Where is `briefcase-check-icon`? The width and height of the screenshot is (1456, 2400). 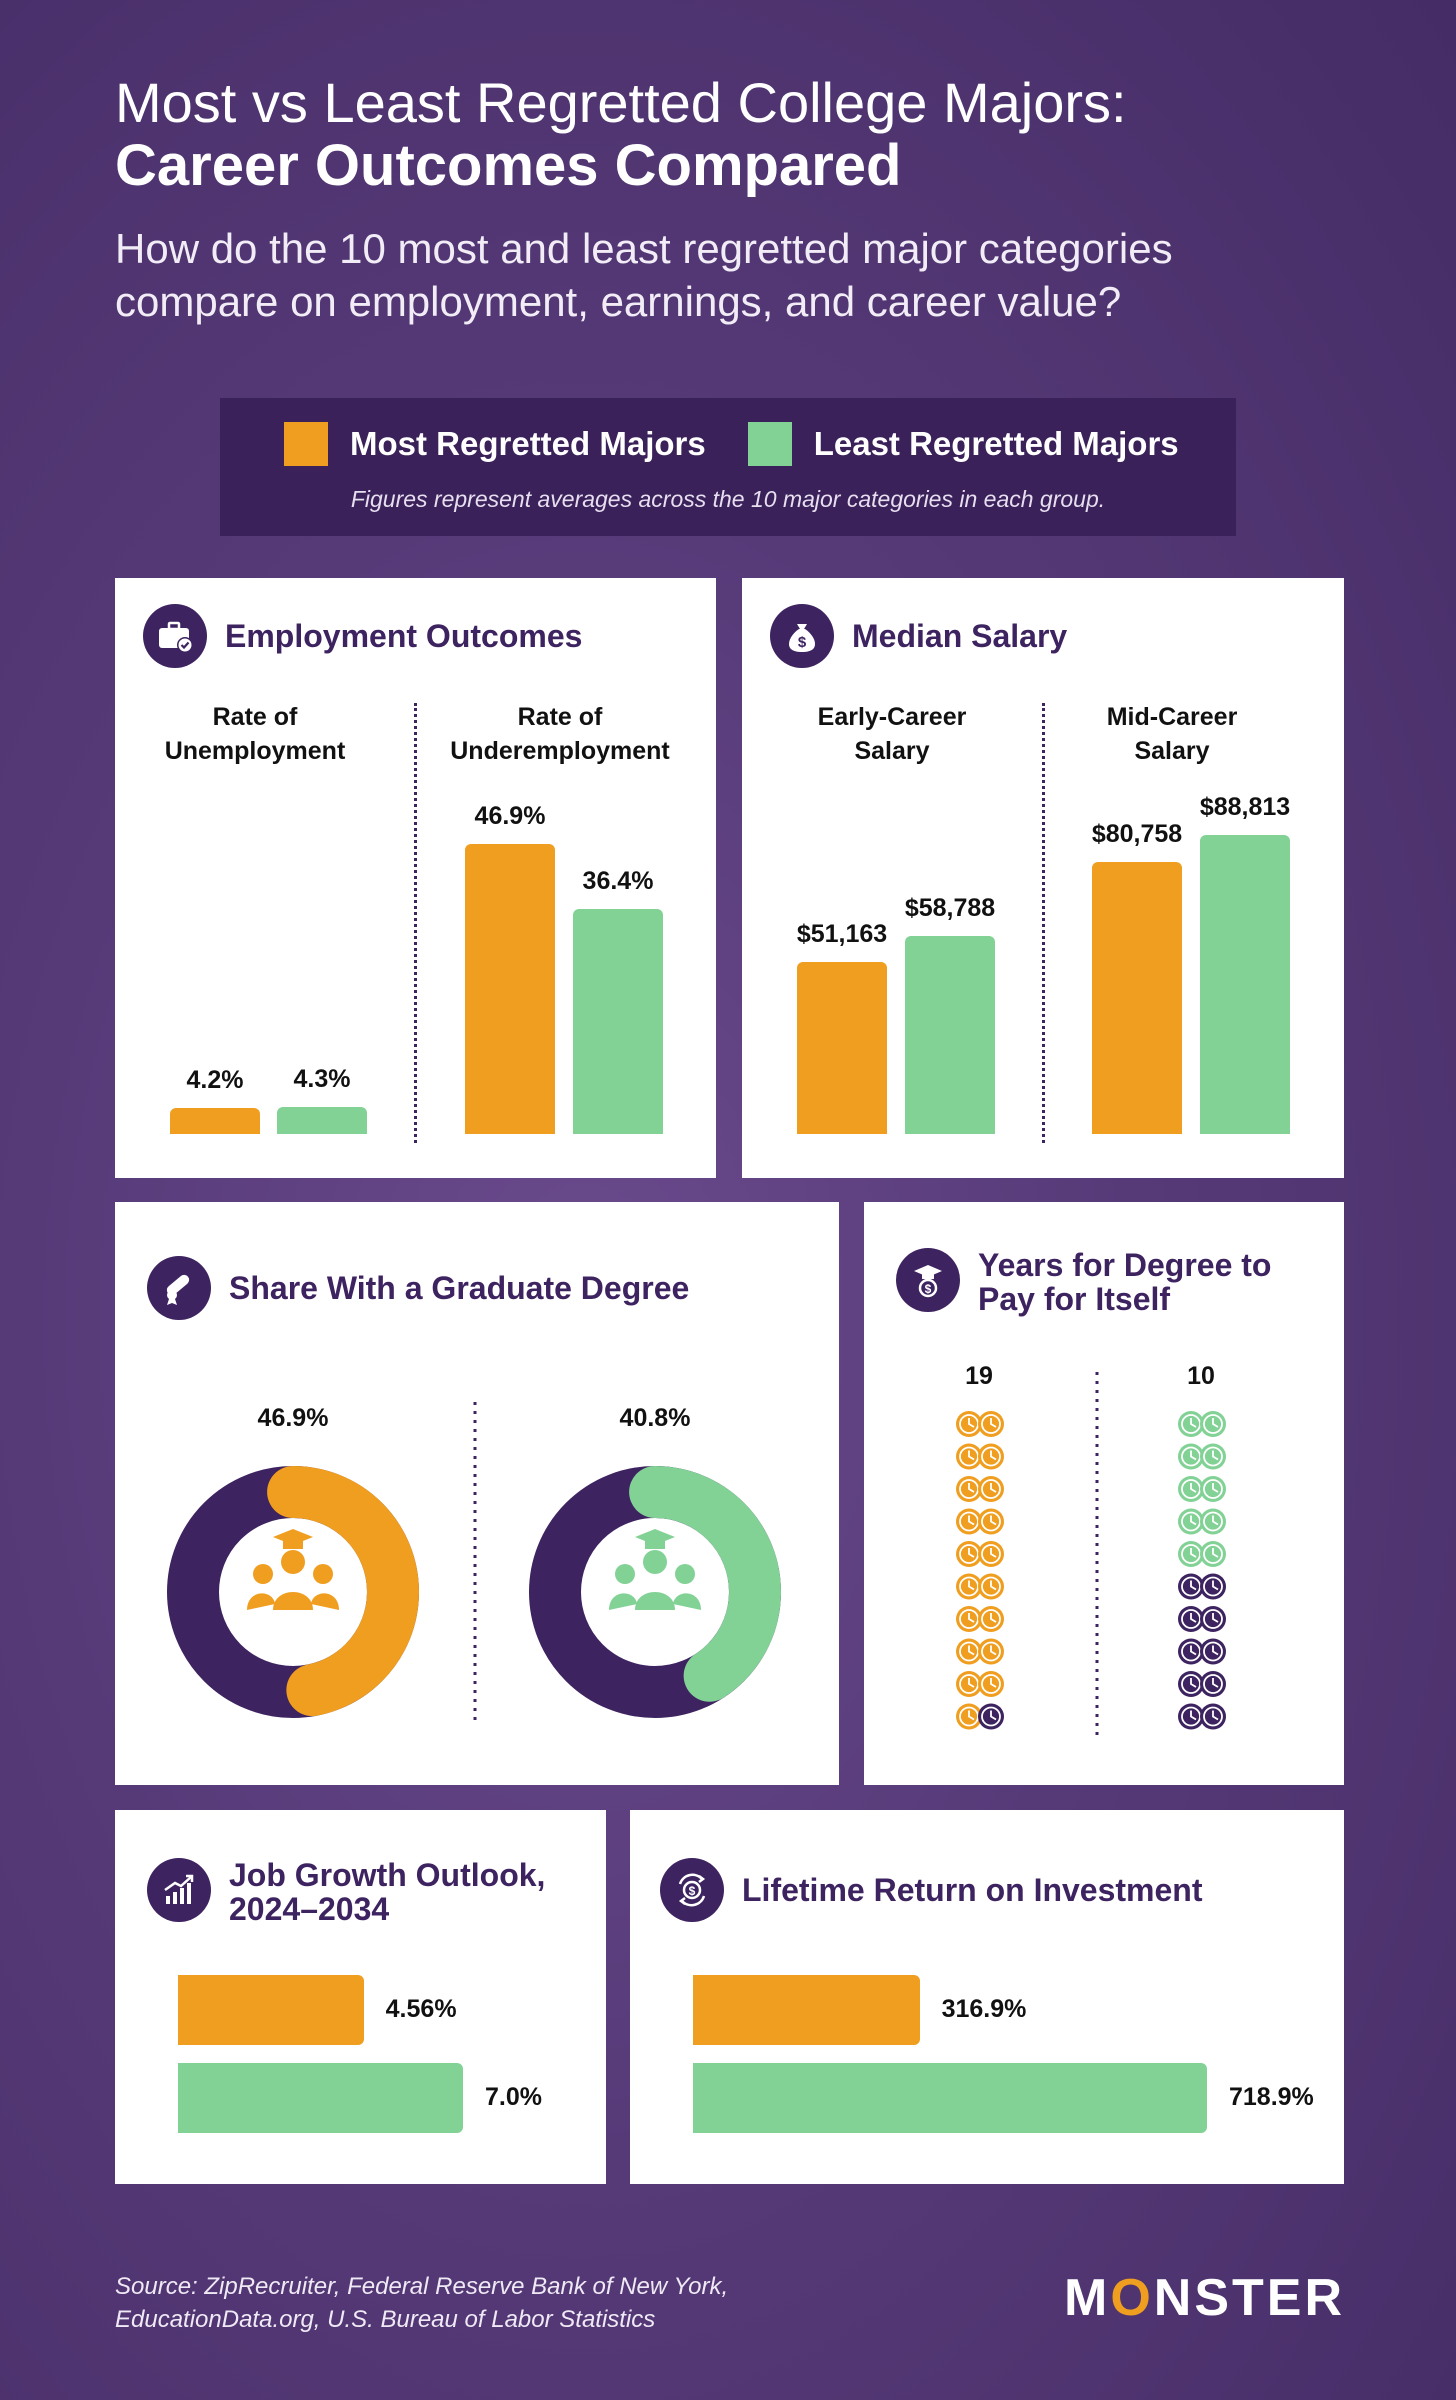
briefcase-check-icon is located at coordinates (175, 636).